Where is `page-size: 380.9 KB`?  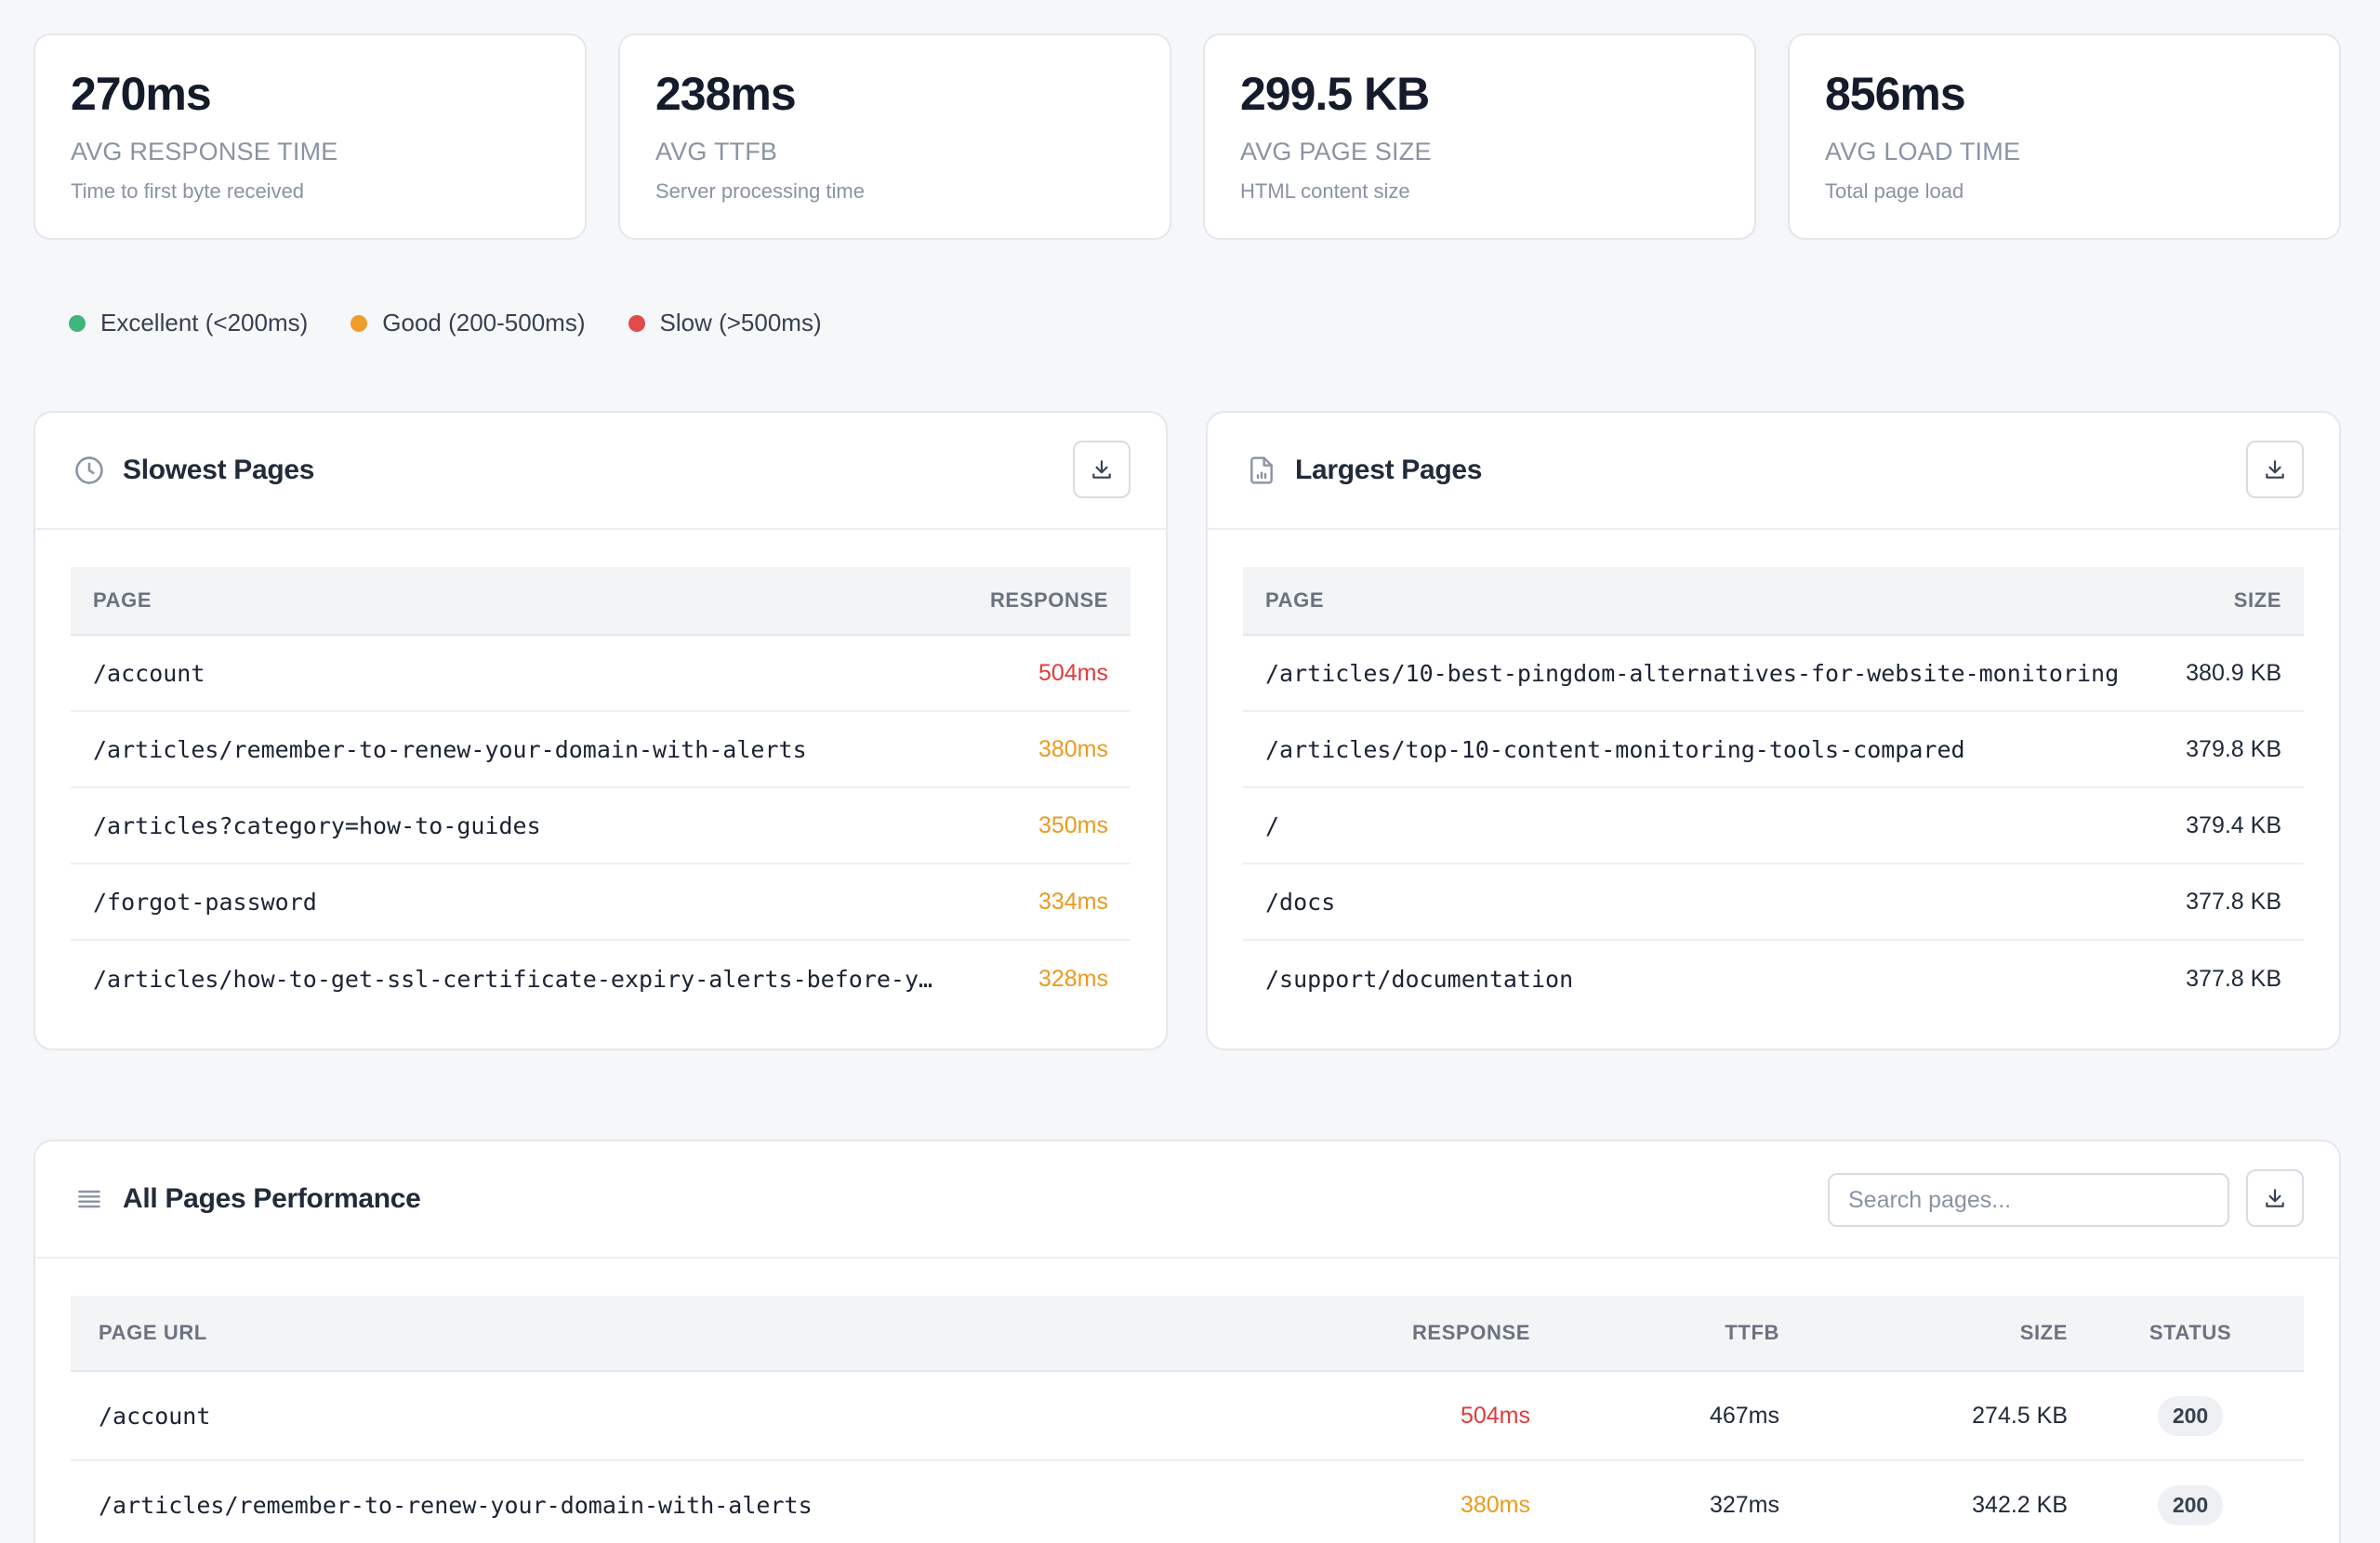
page-size: 380.9 KB is located at coordinates (2233, 672).